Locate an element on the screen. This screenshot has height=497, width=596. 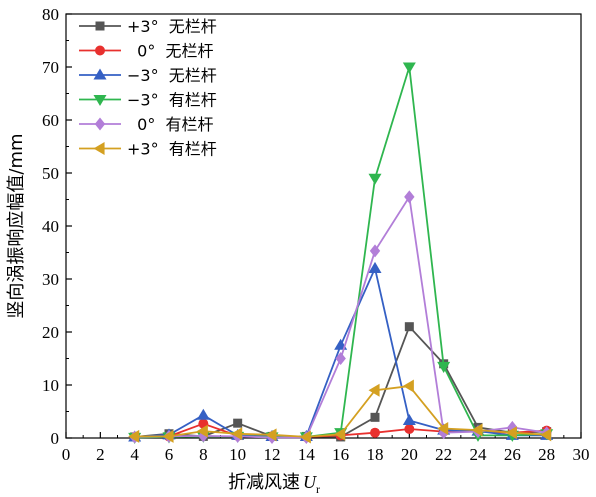
legend-label: 0° 有栏杆 is located at coordinates (170, 124).